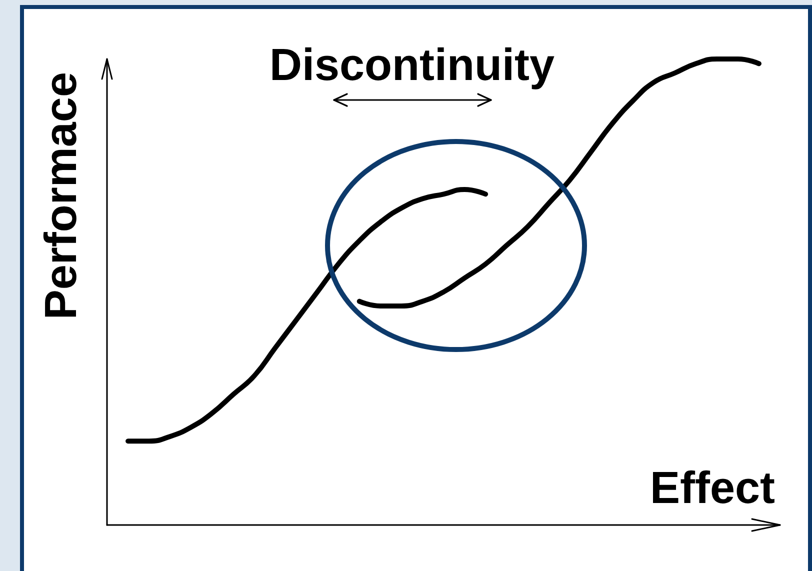  What do you see at coordinates (412, 64) in the screenshot?
I see `annotation: Discontinuity` at bounding box center [412, 64].